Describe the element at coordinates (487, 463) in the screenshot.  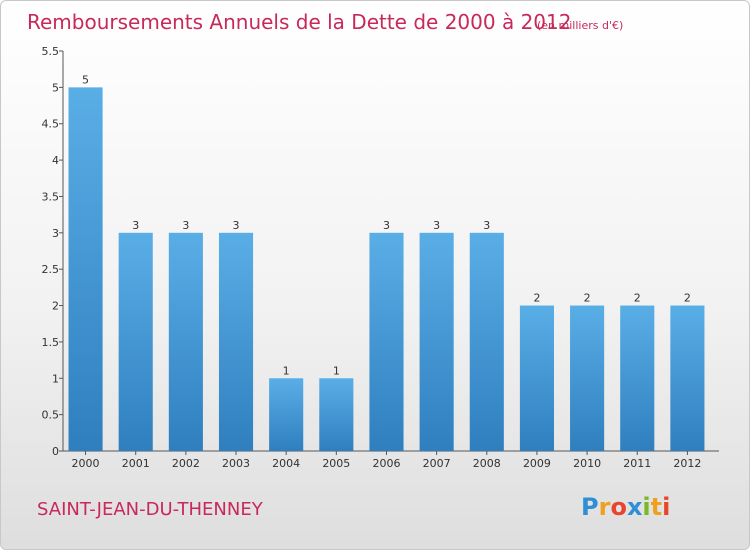
I see `x-tick-label-2008: 2008` at that location.